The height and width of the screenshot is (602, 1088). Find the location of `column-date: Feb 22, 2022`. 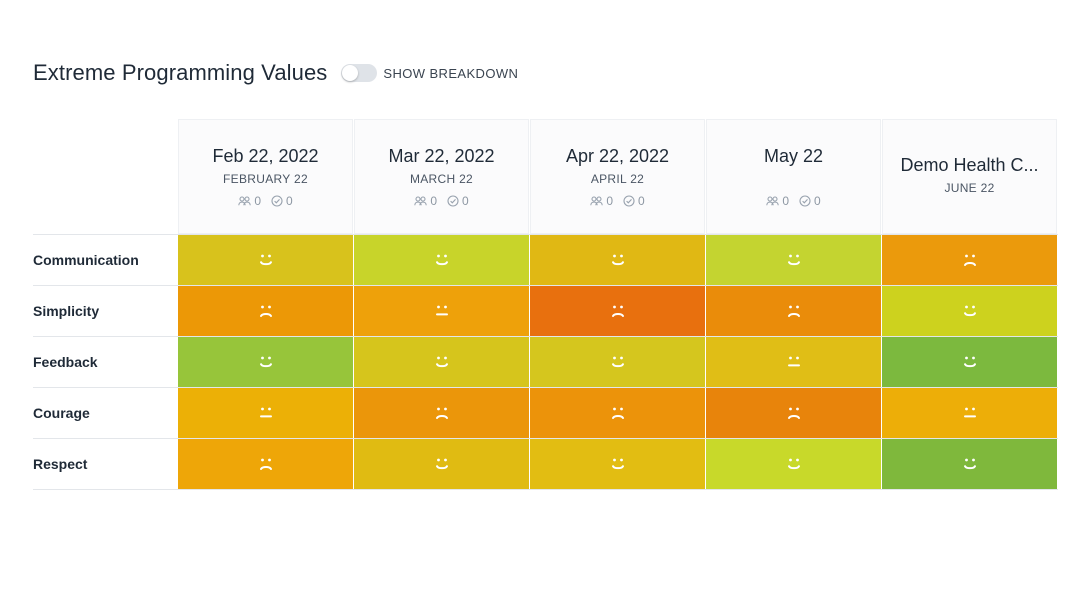

column-date: Feb 22, 2022 is located at coordinates (265, 156).